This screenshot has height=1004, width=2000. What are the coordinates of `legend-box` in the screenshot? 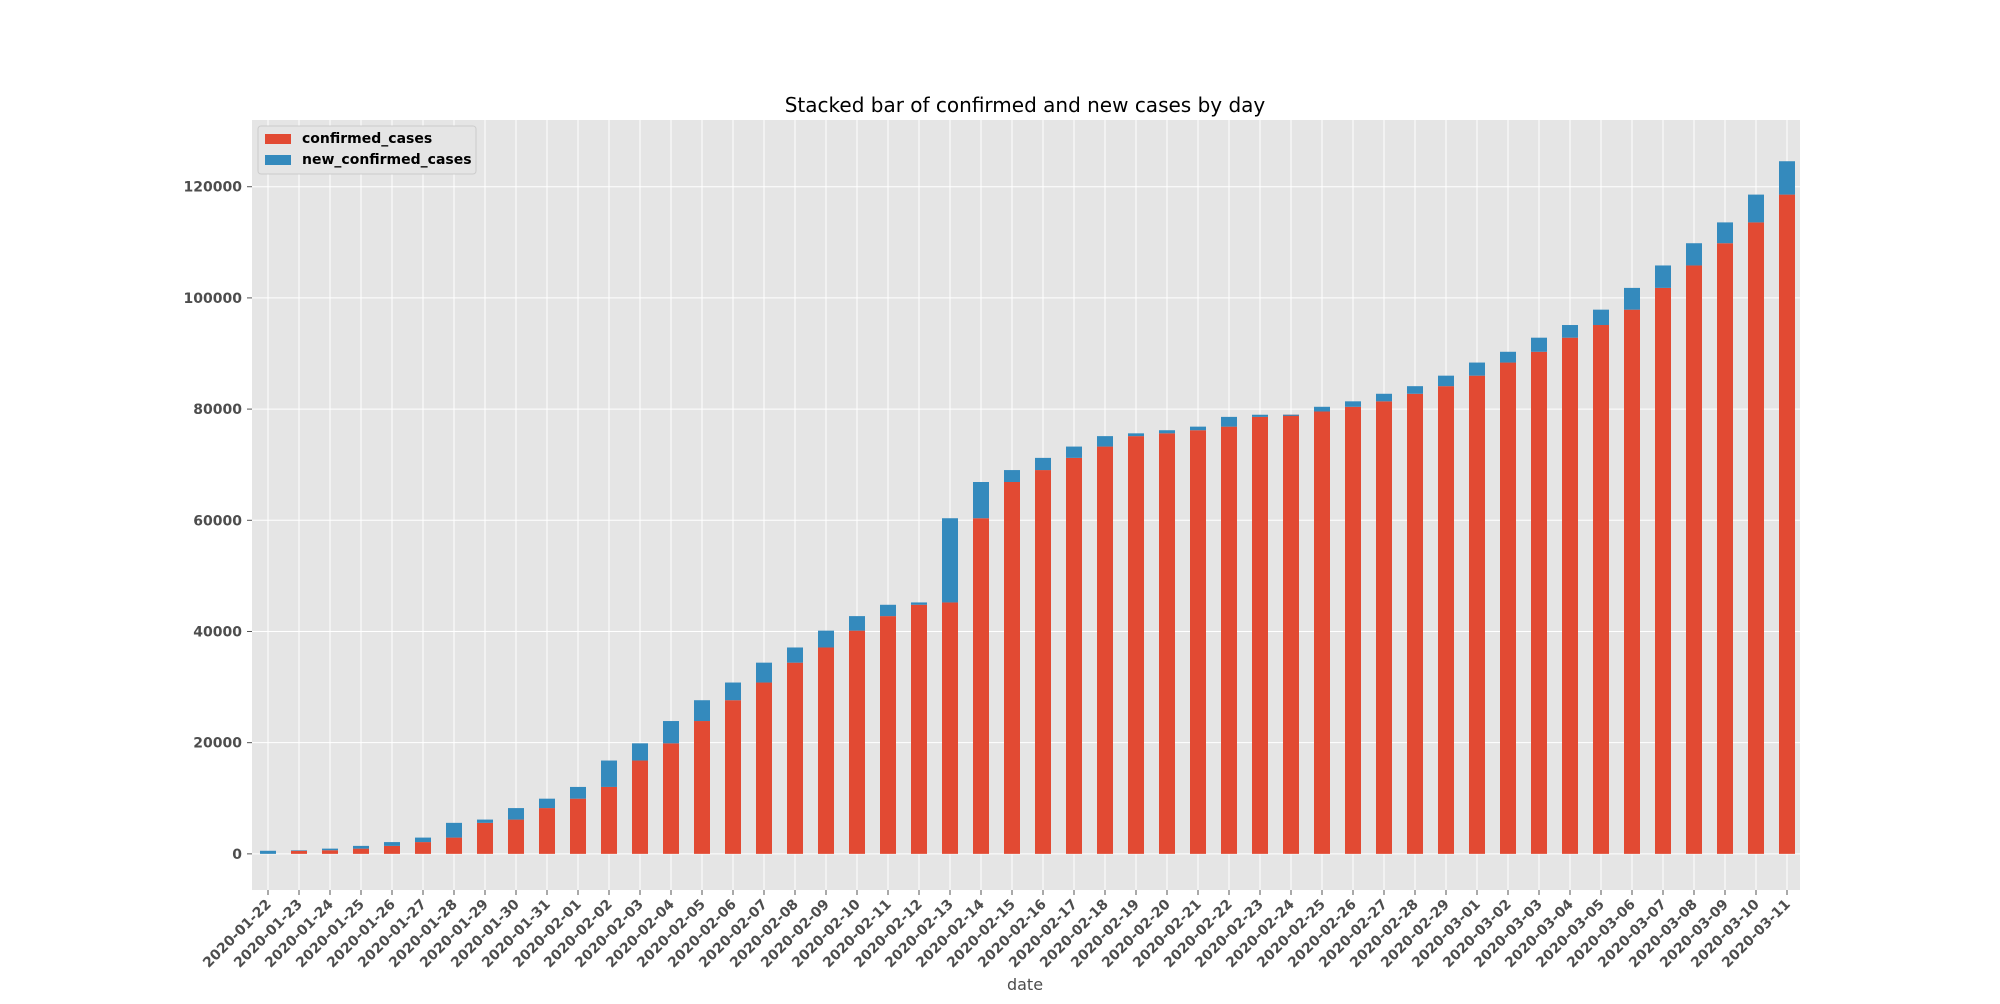 It's located at (367, 150).